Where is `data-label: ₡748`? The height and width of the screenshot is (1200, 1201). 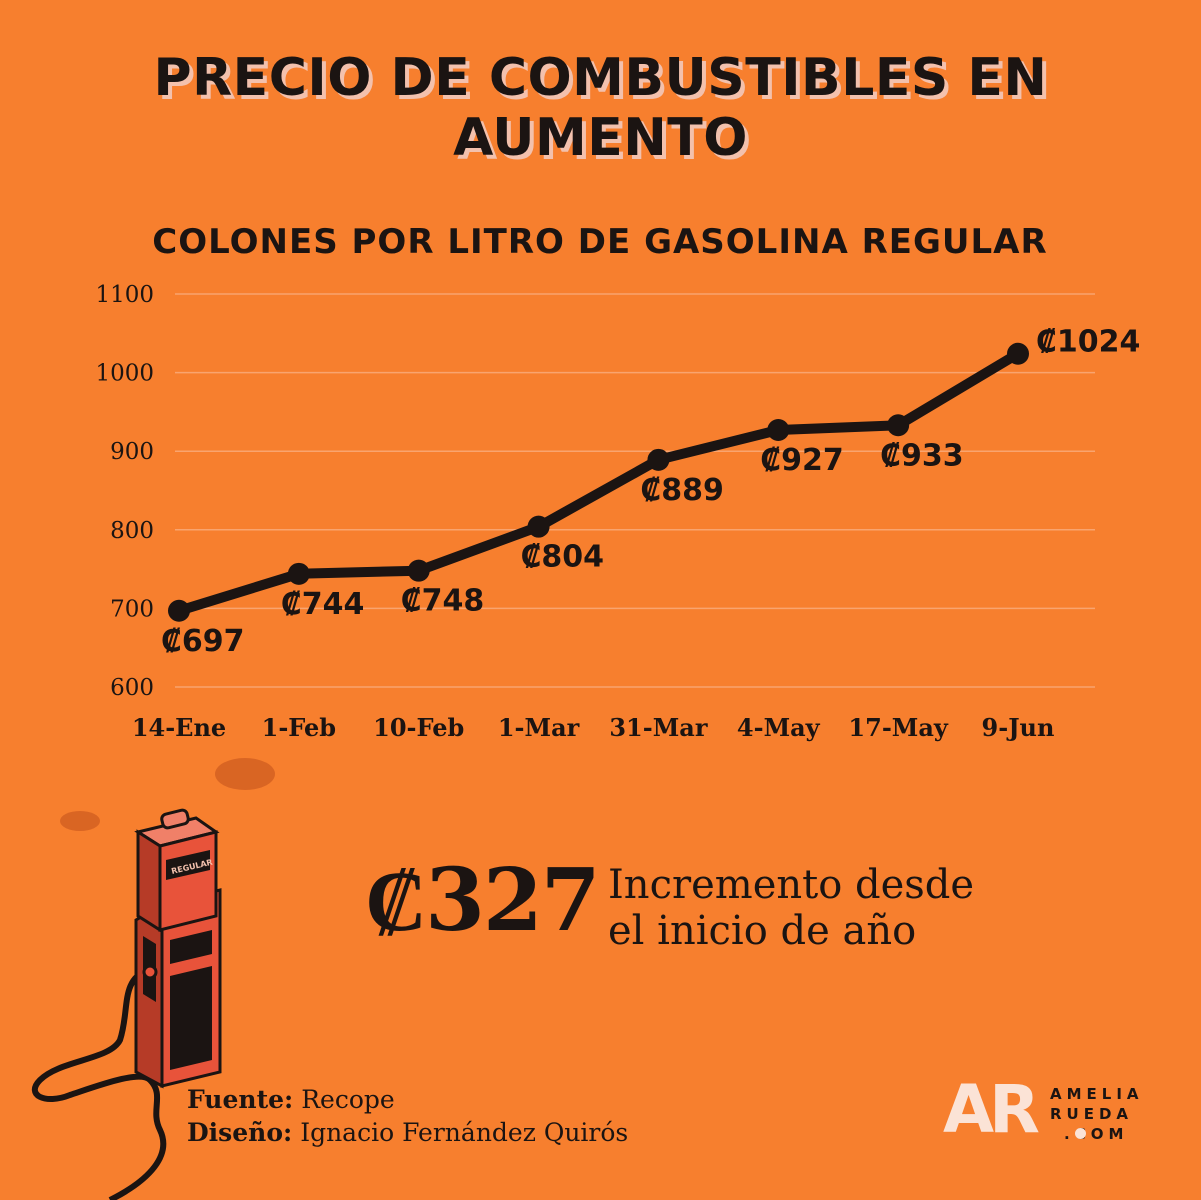
data-label: ₡748 is located at coordinates (443, 601).